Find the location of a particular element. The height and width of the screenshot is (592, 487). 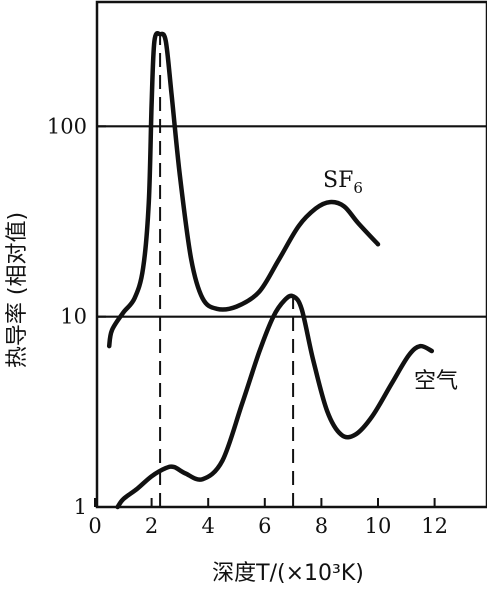

x-tick-label-10: 10 is located at coordinates (378, 526).